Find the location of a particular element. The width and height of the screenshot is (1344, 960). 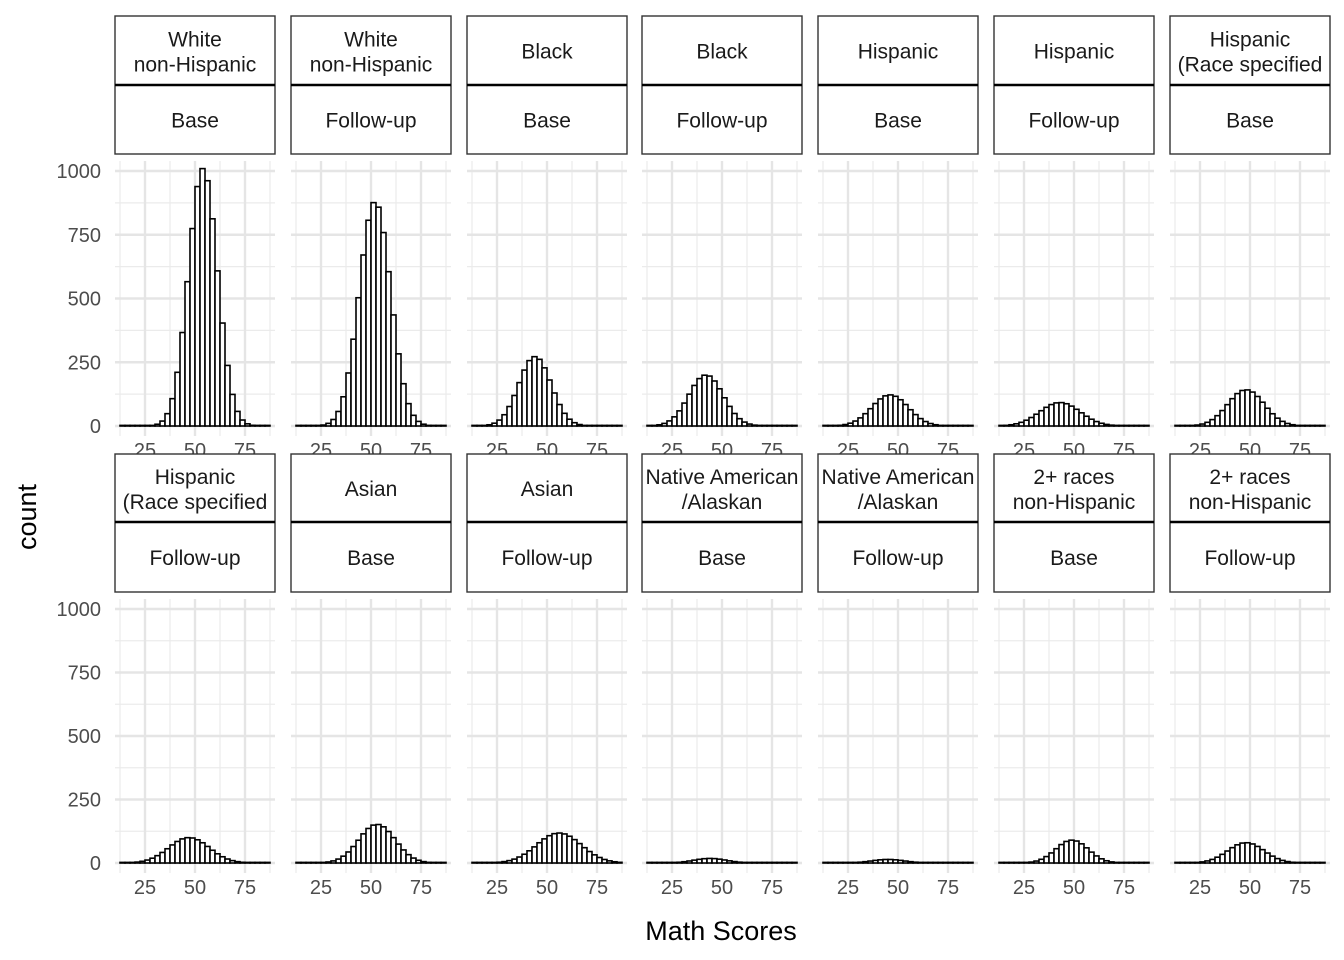

x-axis-title: Math Scores is located at coordinates (721, 931).